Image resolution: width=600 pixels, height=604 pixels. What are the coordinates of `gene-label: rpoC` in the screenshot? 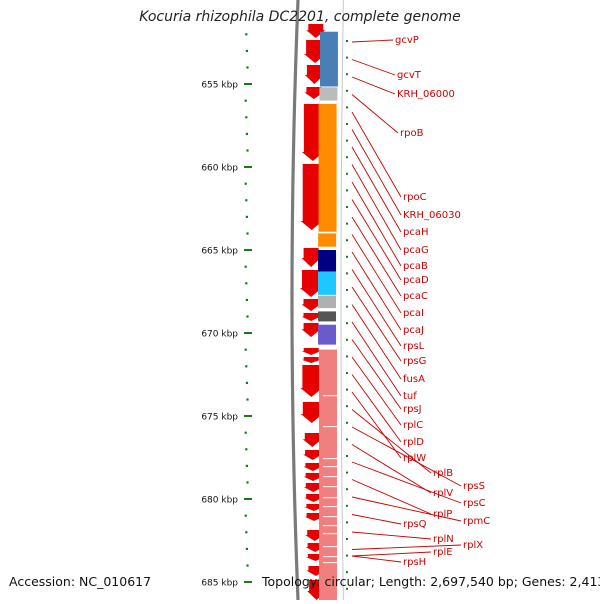 It's located at (415, 197).